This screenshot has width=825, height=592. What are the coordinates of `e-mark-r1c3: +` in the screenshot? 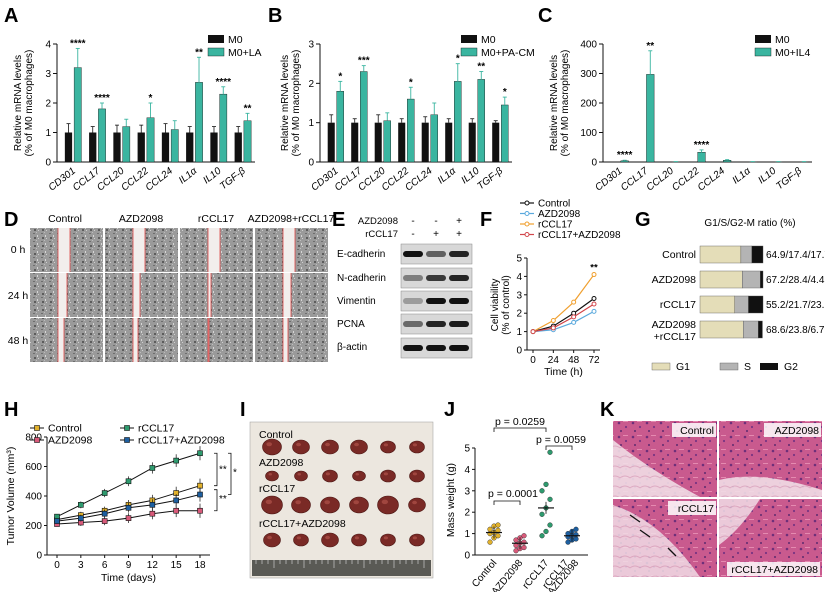 It's located at (459, 221).